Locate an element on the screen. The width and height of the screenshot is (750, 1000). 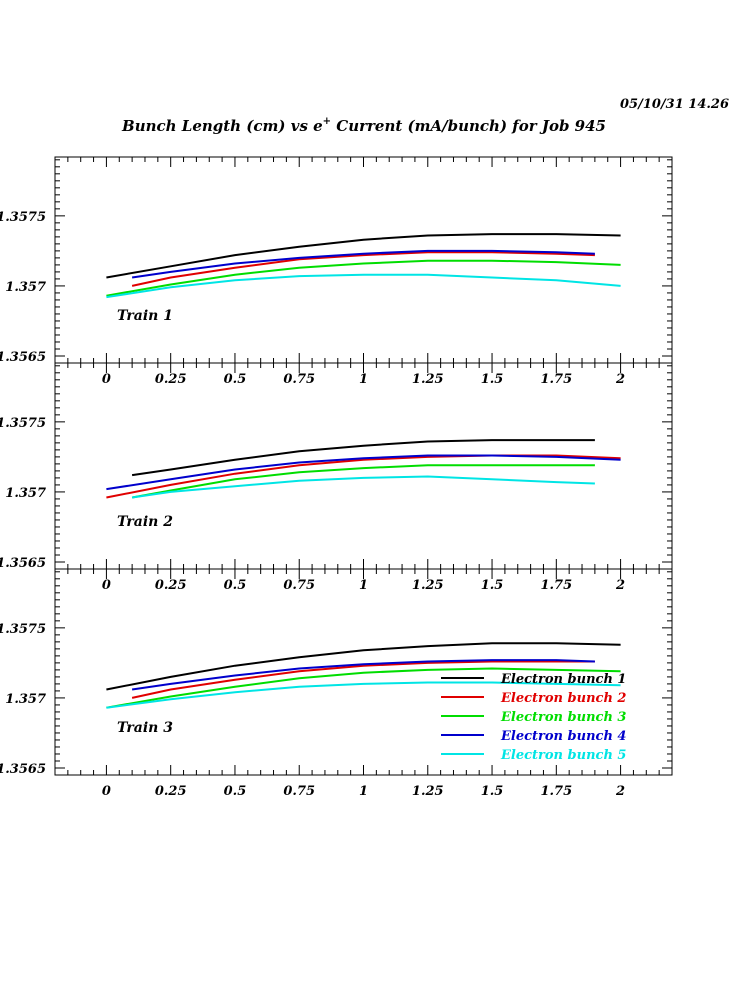
legend-label: Electron bunch 2 is located at coordinates (563, 698).